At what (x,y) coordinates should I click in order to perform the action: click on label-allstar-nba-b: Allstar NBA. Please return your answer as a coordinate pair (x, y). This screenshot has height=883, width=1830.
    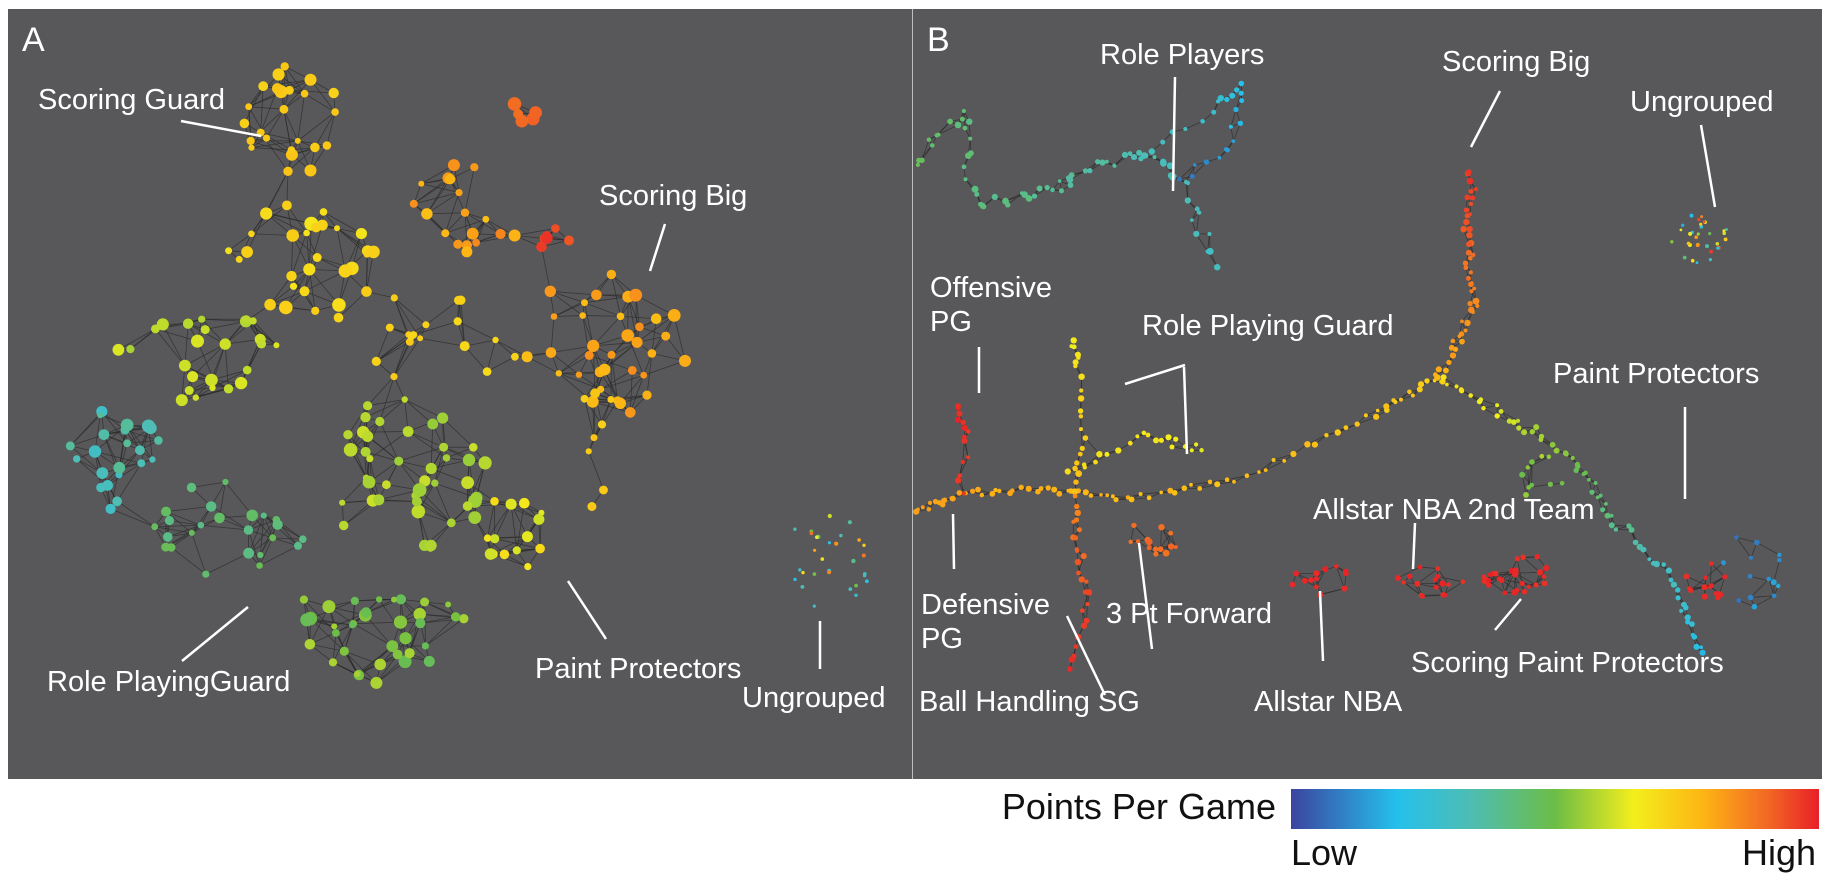
    Looking at the image, I should click on (1328, 702).